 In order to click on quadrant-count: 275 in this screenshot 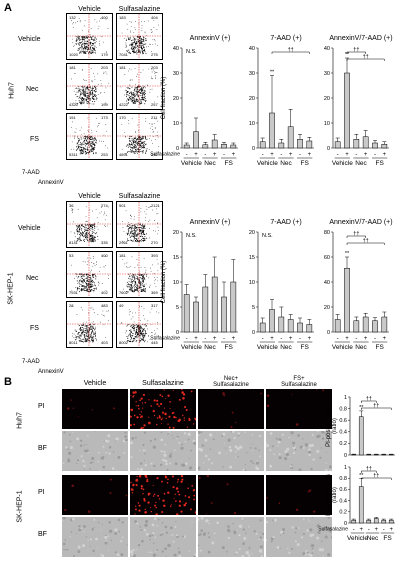, I will do `click(154, 54)`.